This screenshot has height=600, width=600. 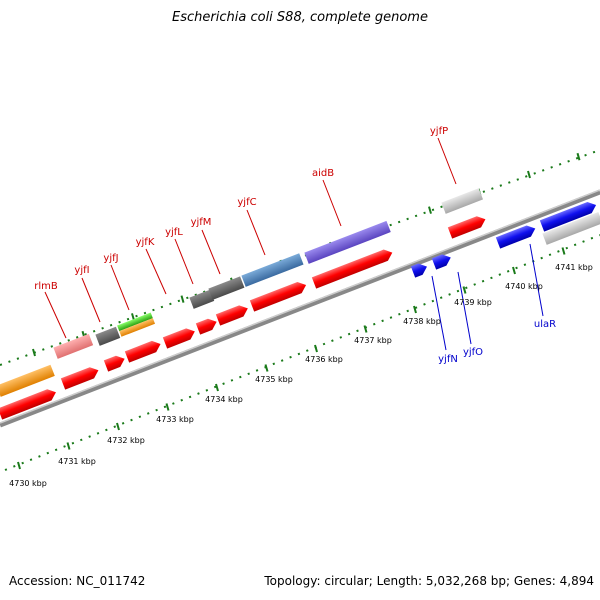 I want to click on kbp-label: 4736 kbp, so click(x=324, y=359).